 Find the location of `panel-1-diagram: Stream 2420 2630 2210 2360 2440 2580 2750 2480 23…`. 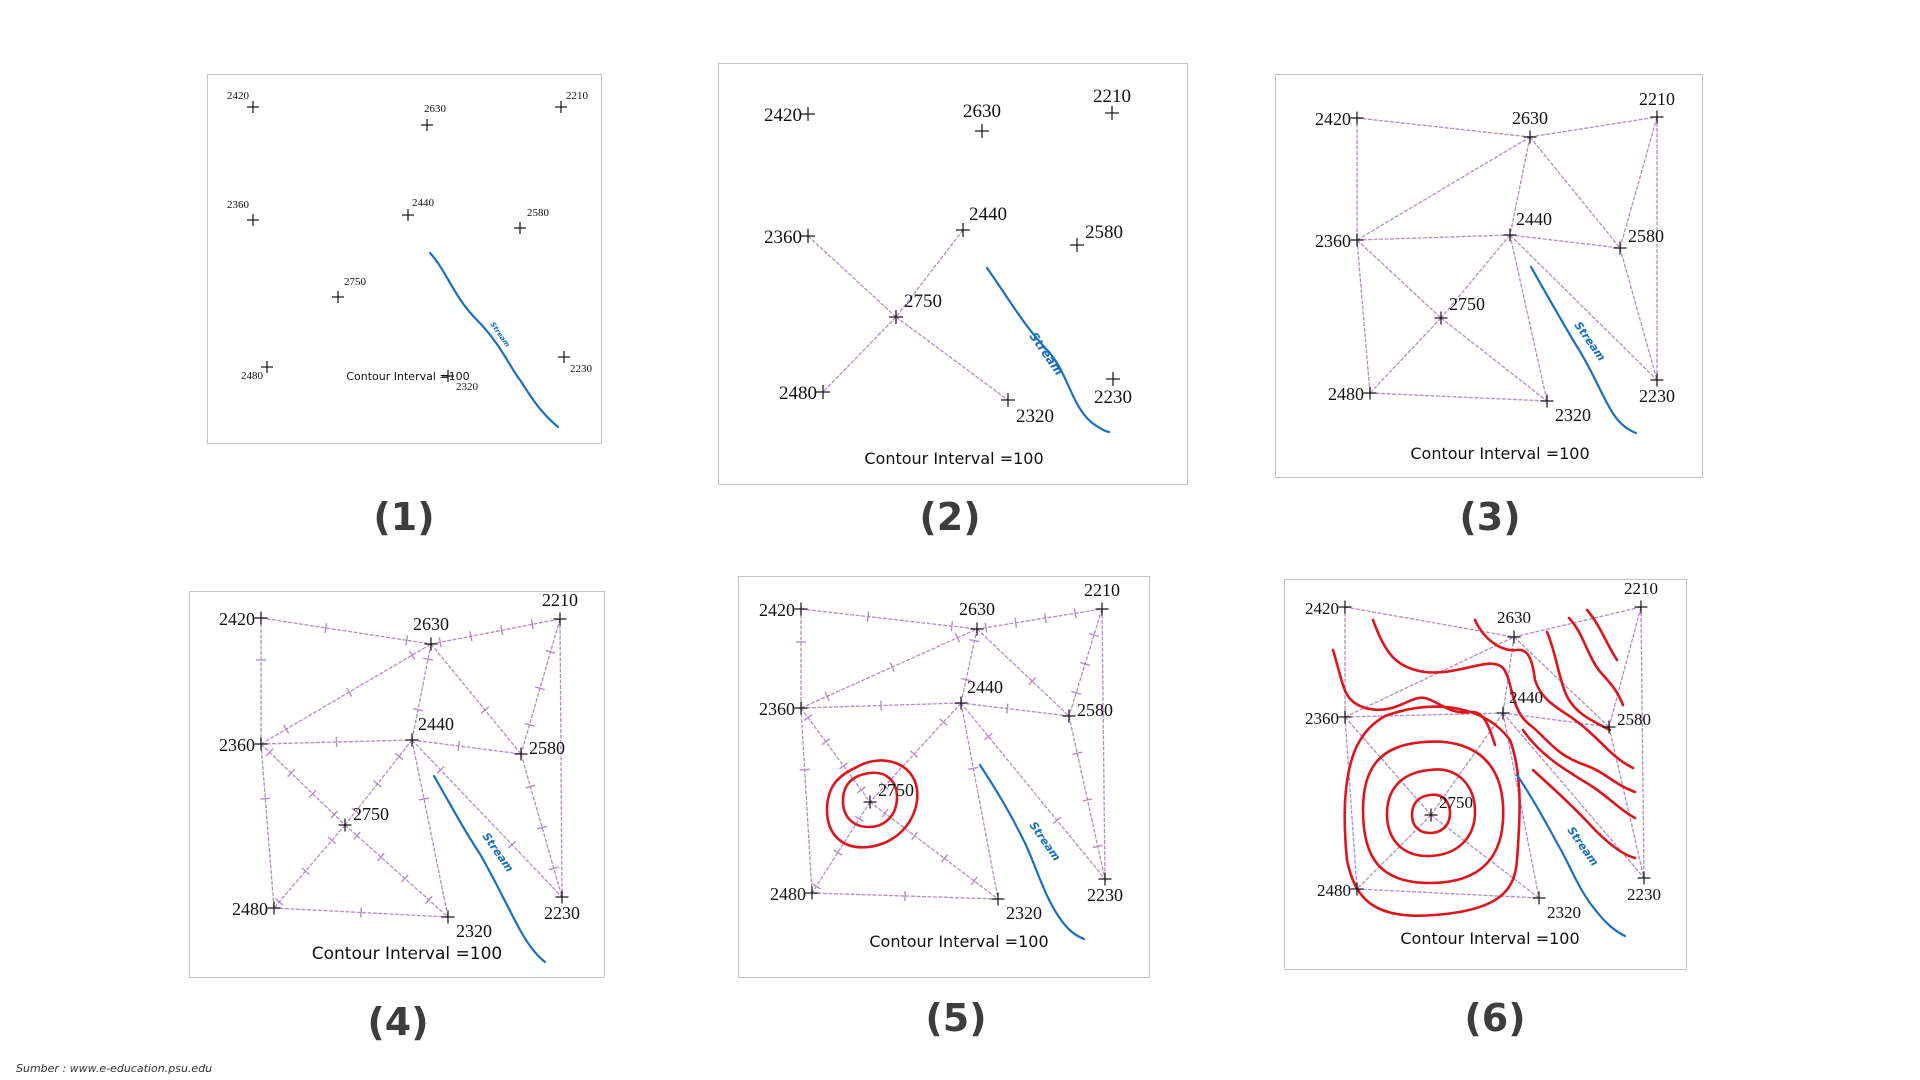

panel-1-diagram: Stream 2420 2630 2210 2360 2440 2580 2750 2480 23… is located at coordinates (410, 259).